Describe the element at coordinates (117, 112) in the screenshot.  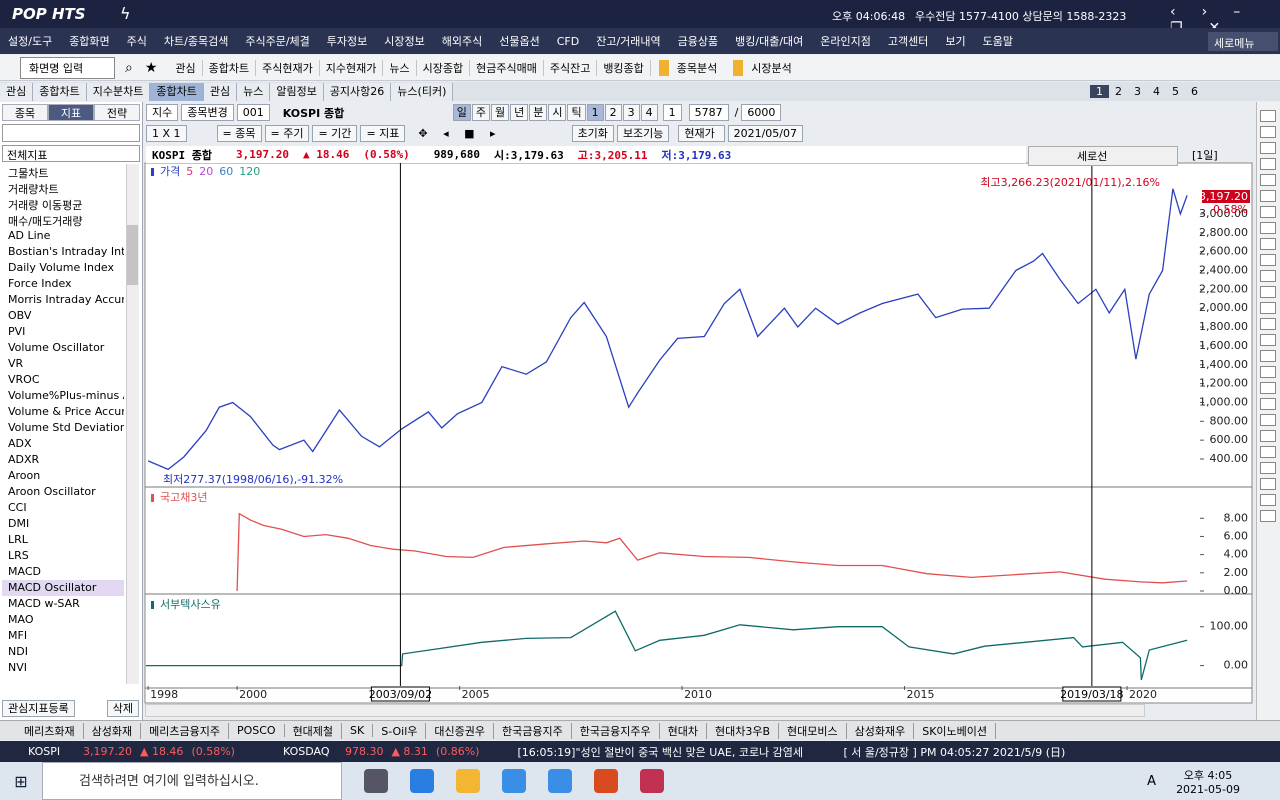
I see `sidebar-tab: 전략` at that location.